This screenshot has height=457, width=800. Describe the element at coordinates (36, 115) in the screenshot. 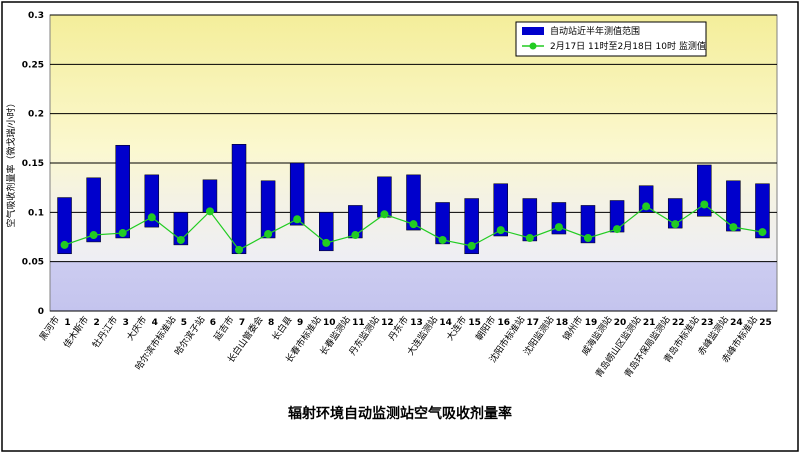

I see `y-tick-label: 0.2` at that location.